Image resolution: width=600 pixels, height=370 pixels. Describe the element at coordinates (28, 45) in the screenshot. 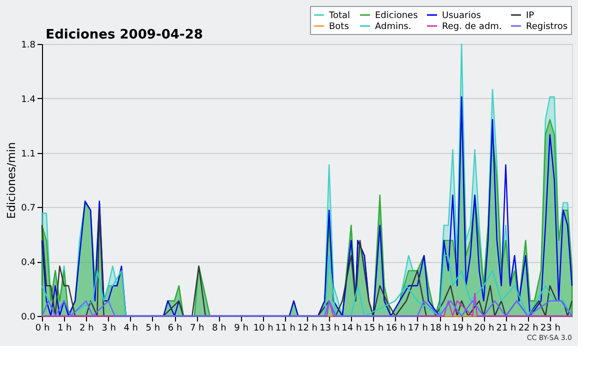

I see `y-tick-label: 1.8` at that location.